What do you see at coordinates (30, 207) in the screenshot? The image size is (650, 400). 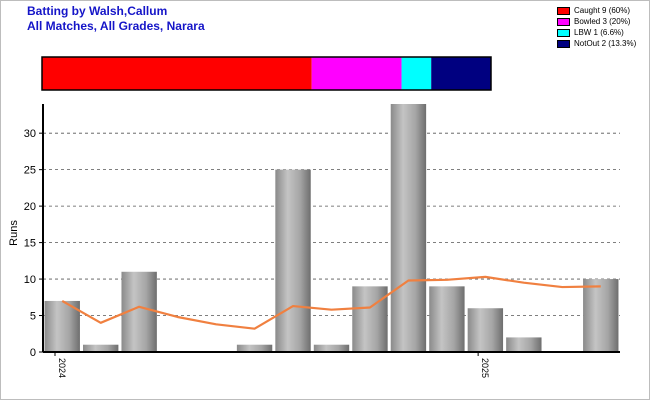 I see `y-tick-label-20: 20` at bounding box center [30, 207].